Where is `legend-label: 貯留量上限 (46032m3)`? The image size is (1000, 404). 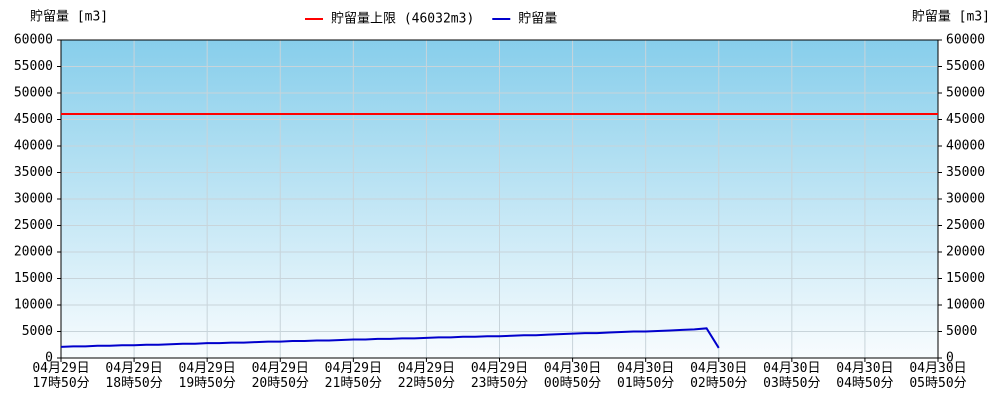
legend-label: 貯留量上限 (46032m3) is located at coordinates (402, 19).